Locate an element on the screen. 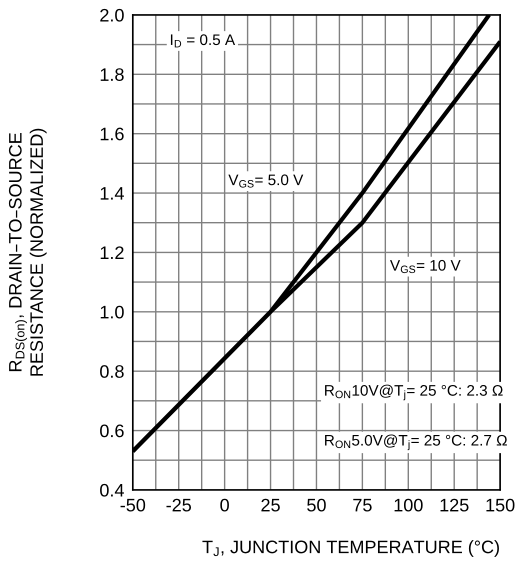 The image size is (527, 573). y-tick-label: 1.2 is located at coordinates (112, 252).